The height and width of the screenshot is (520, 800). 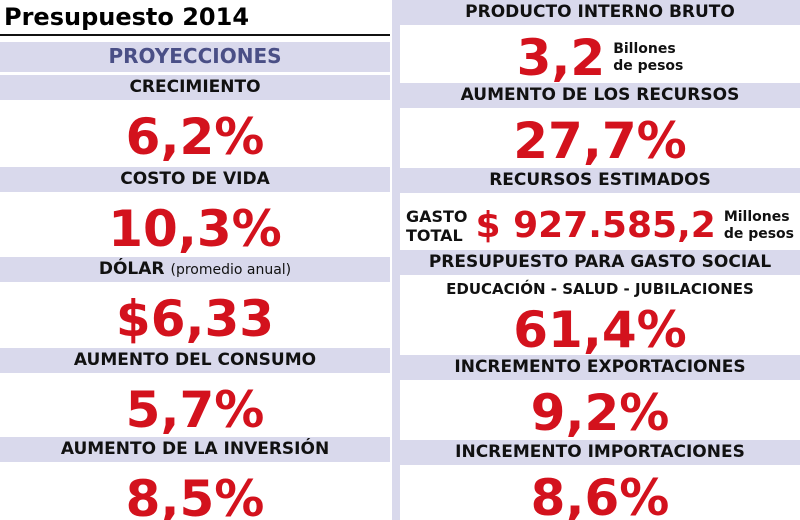 What do you see at coordinates (561, 58) in the screenshot?
I see `value: 3,2` at bounding box center [561, 58].